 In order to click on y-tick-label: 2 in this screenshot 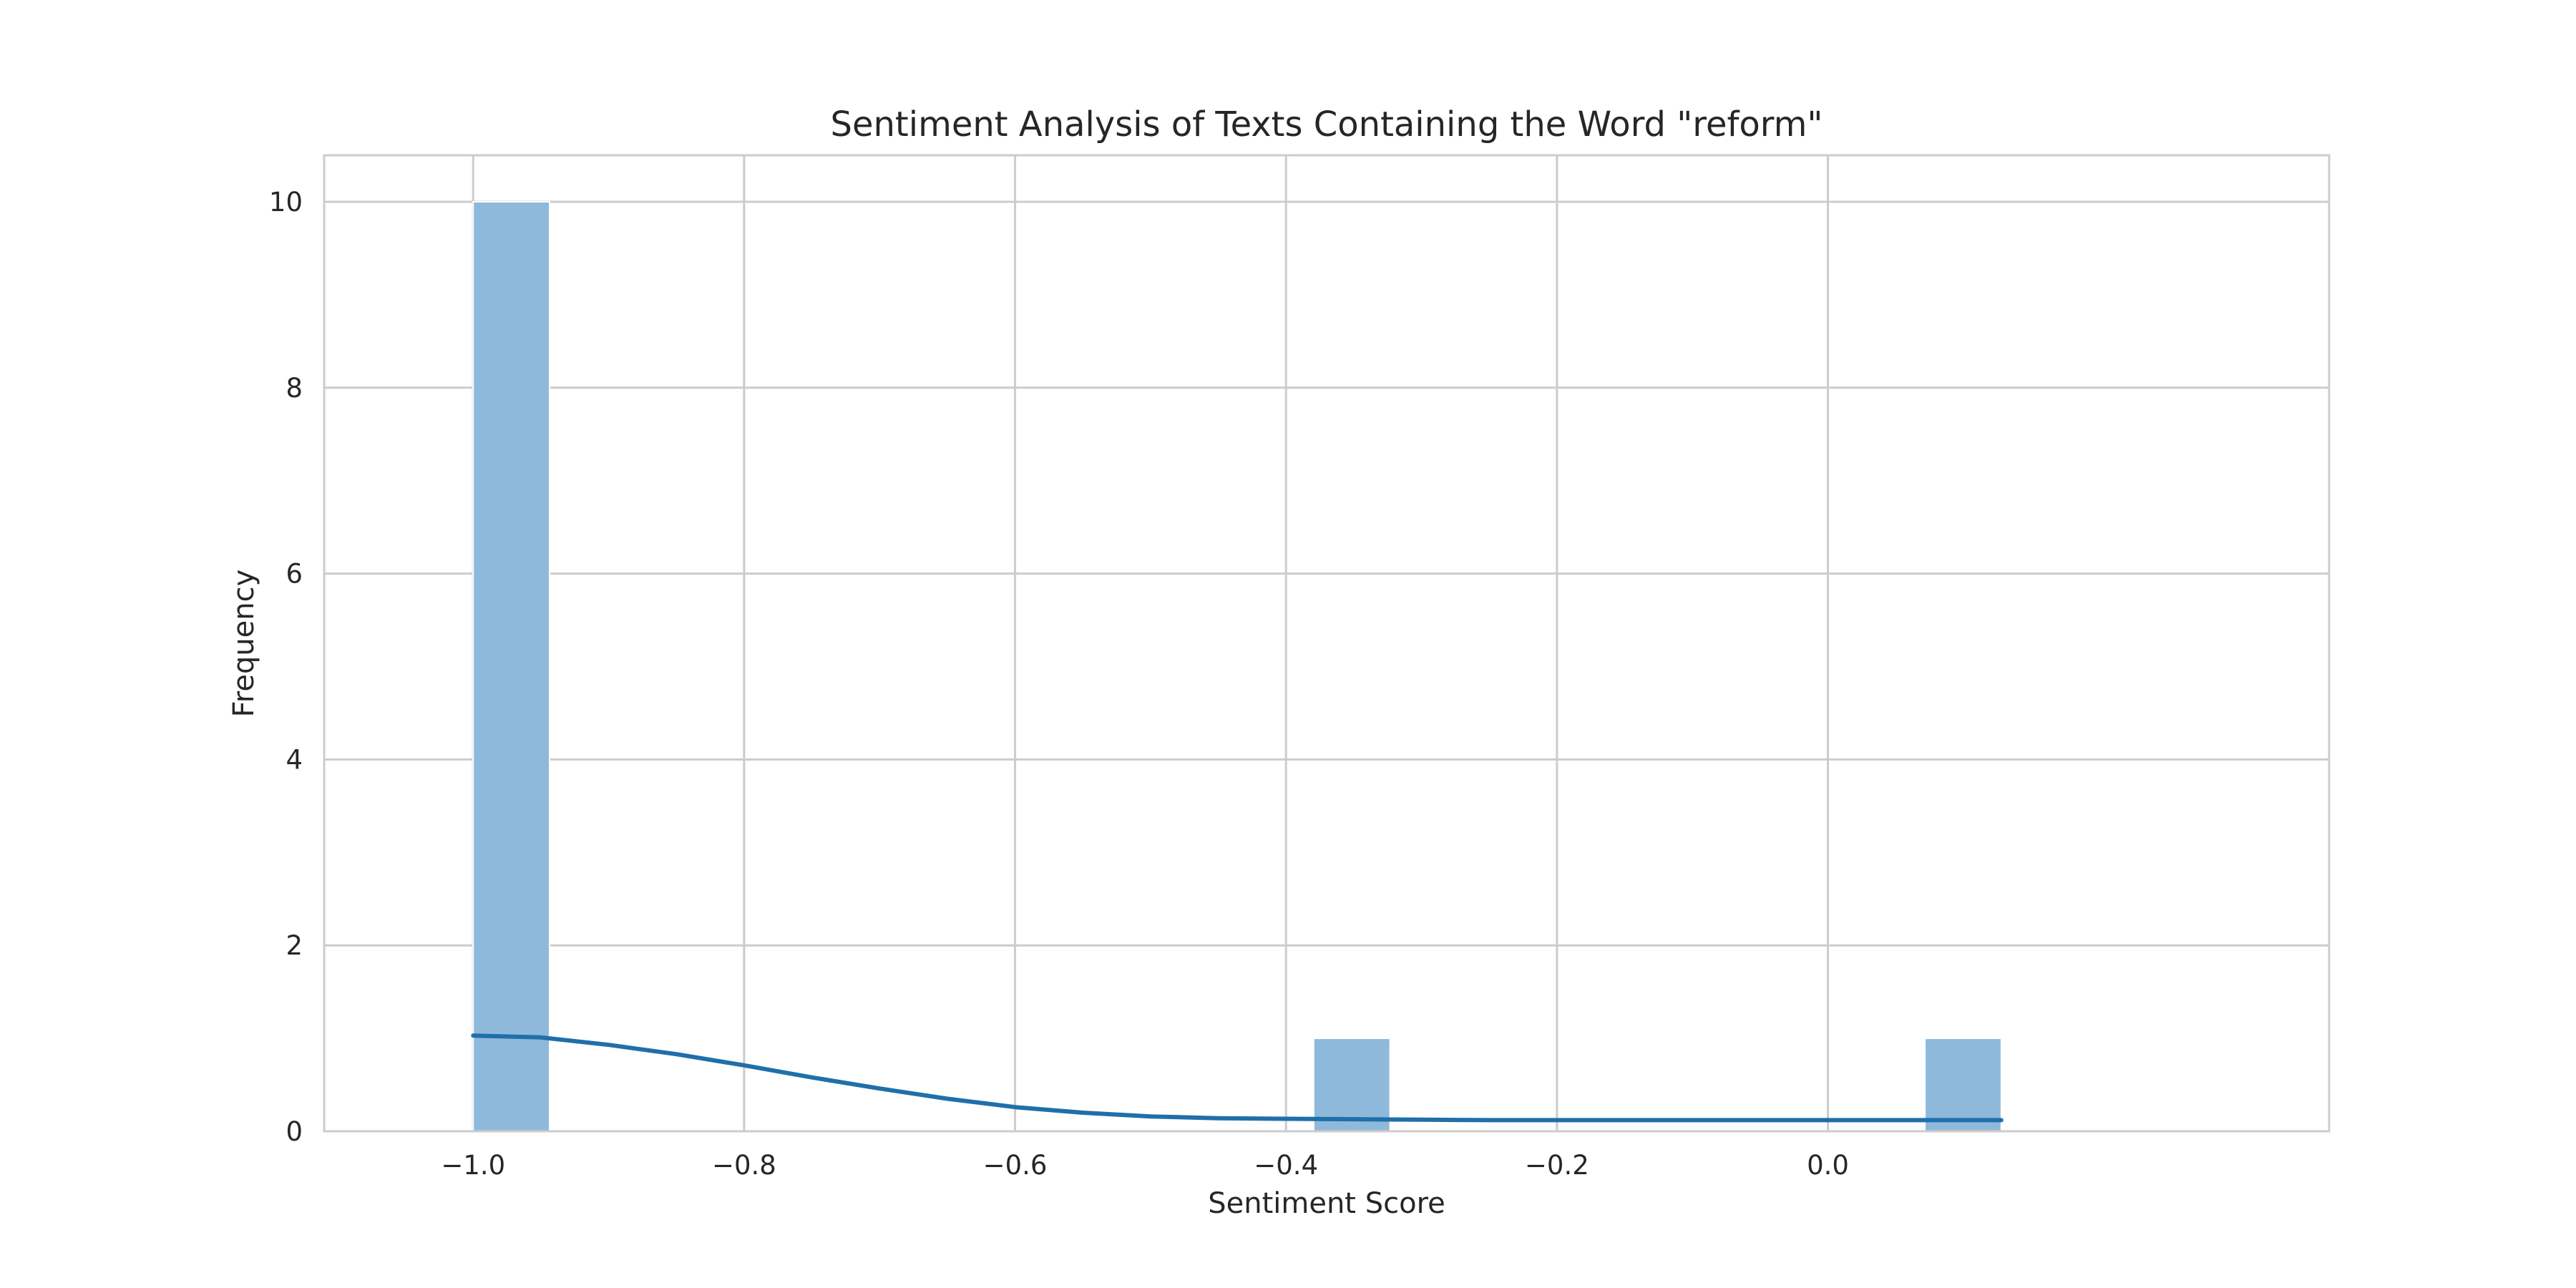, I will do `click(294, 945)`.